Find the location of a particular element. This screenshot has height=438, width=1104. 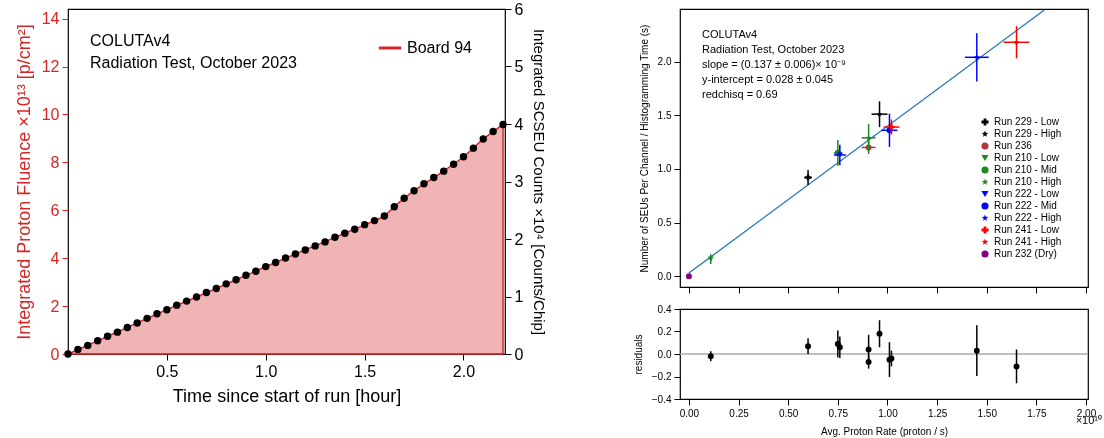

annotation: redchisq = 0.69 is located at coordinates (740, 94).